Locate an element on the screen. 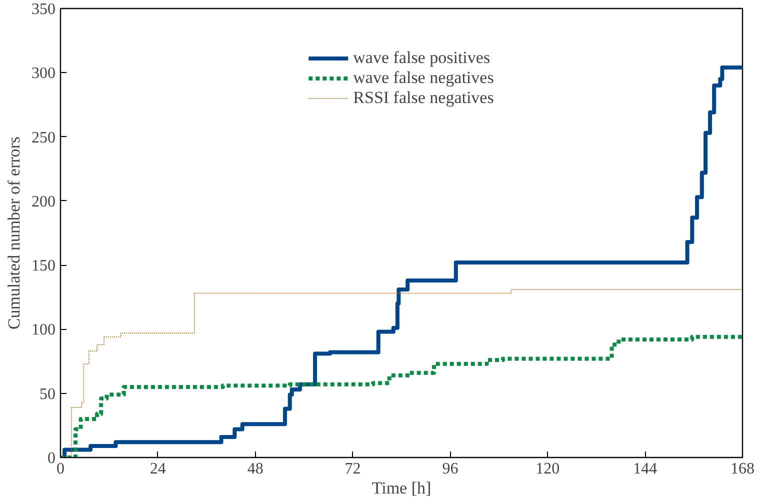  y-tick-label: 50 is located at coordinates (48, 394).